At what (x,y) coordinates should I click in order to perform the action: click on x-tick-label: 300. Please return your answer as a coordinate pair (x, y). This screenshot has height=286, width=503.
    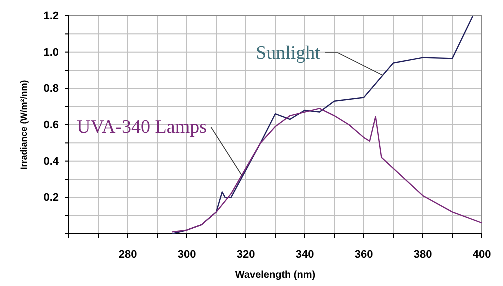
    Looking at the image, I should click on (187, 254).